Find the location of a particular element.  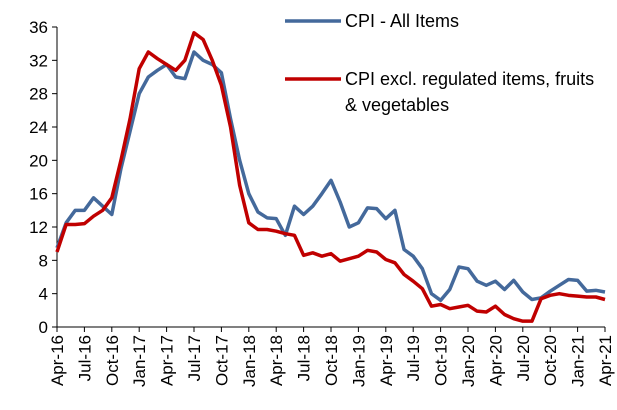

y-tick-label: 24 is located at coordinates (38, 127).